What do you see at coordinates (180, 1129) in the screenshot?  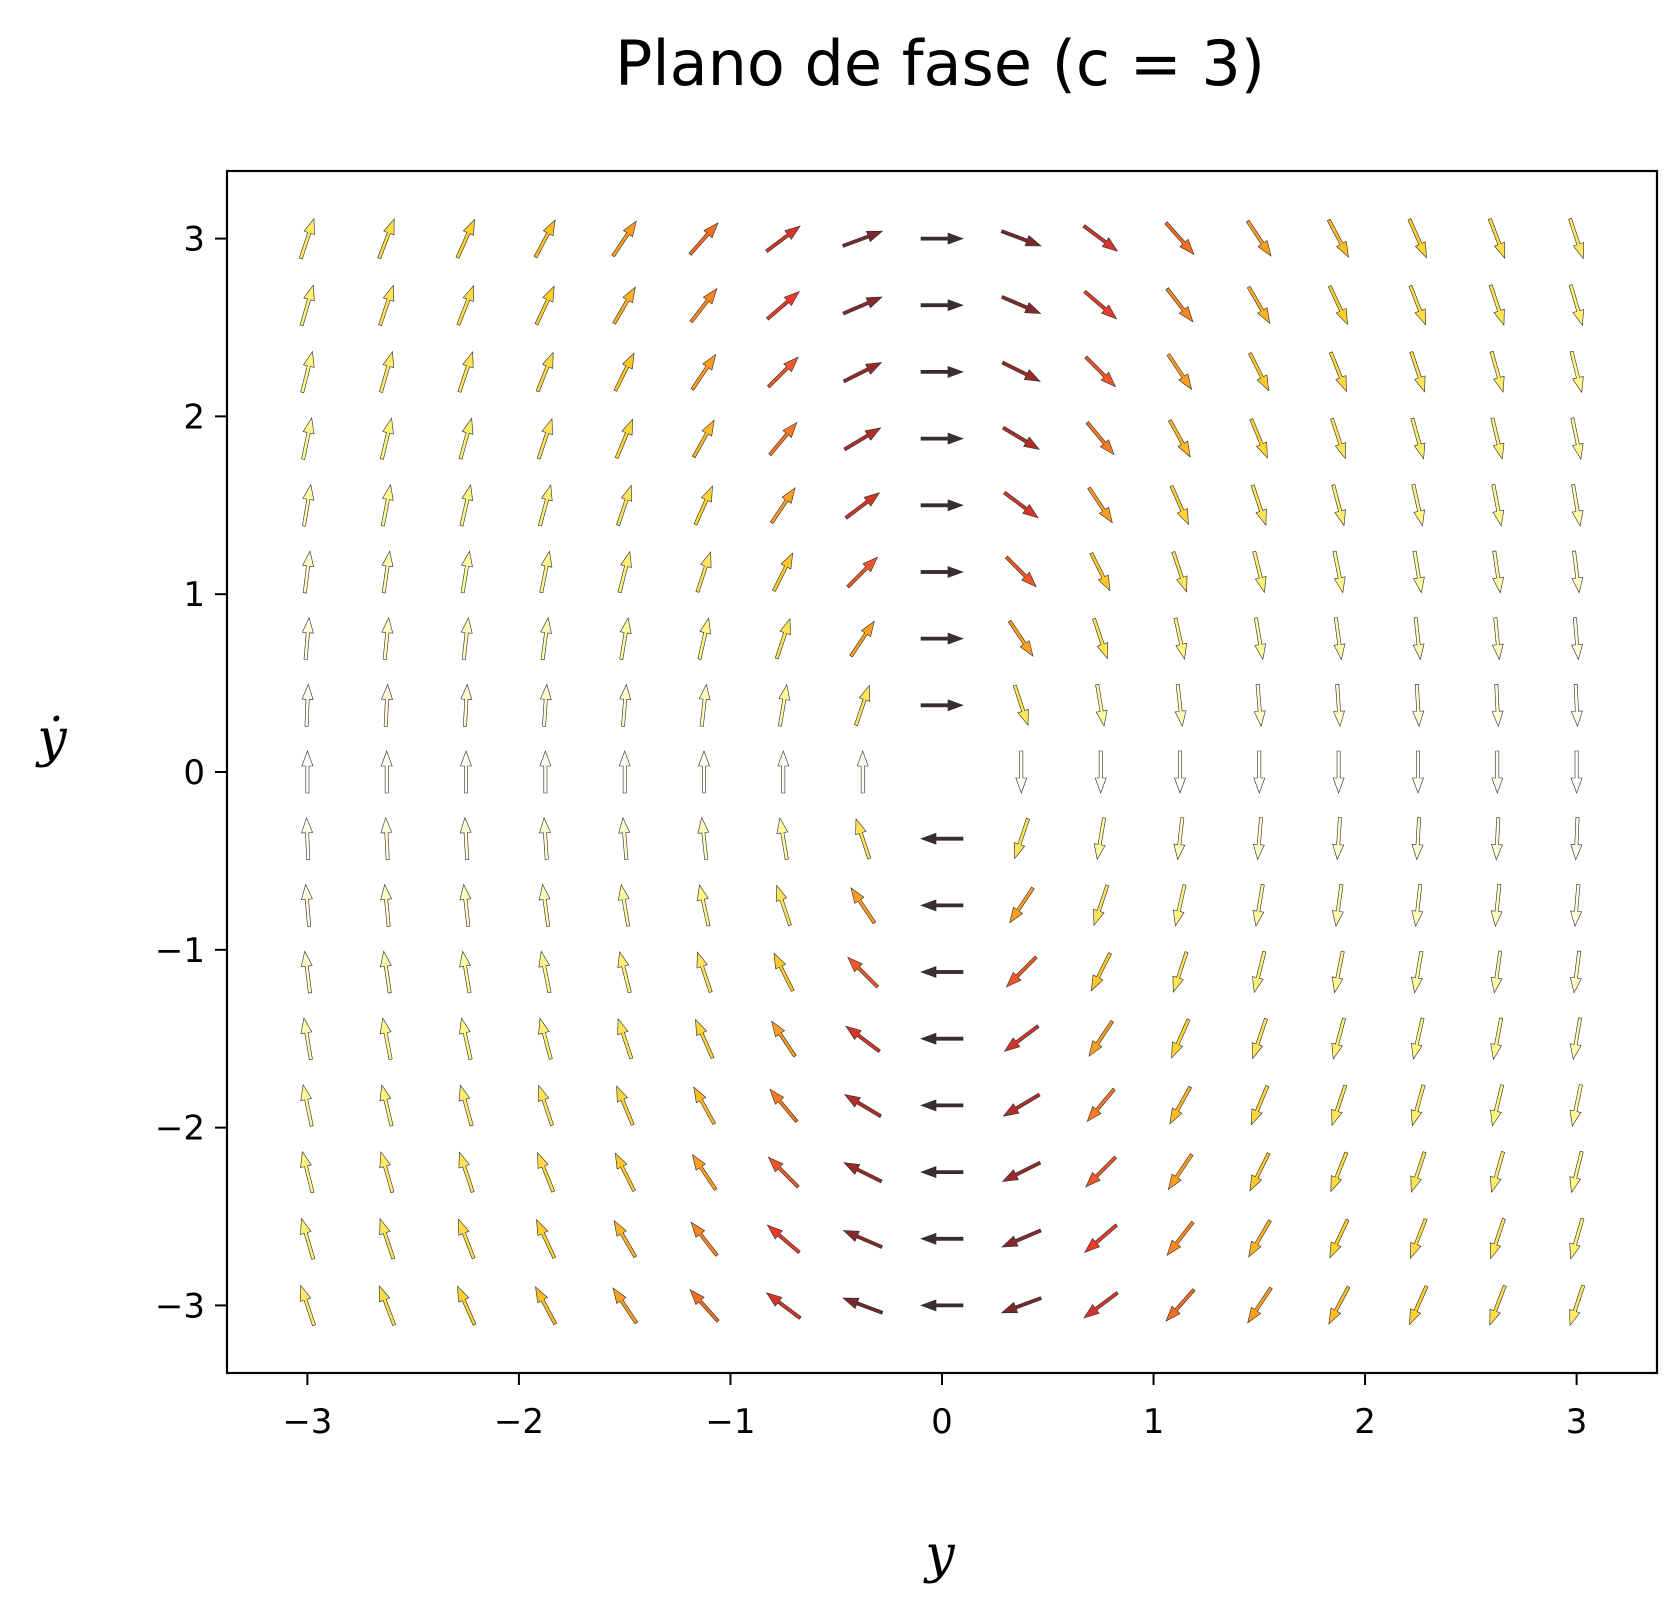 I see `y-tick-label: −2` at bounding box center [180, 1129].